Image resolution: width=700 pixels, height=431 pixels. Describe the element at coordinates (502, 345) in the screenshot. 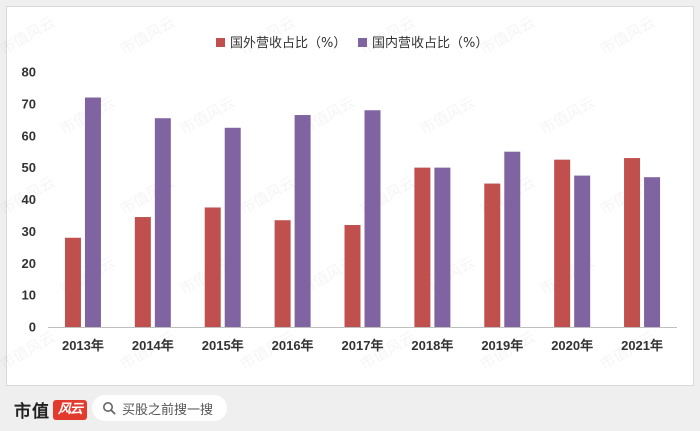

I see `x-tick-label: 2019年` at that location.